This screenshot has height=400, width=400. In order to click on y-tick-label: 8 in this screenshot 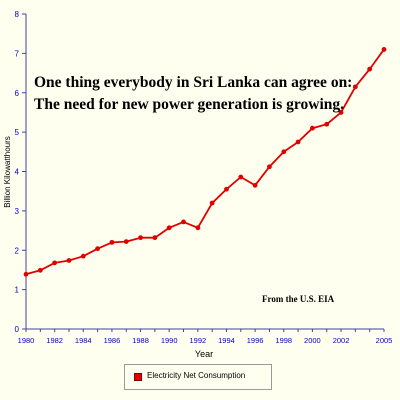, I will do `click(17, 14)`.